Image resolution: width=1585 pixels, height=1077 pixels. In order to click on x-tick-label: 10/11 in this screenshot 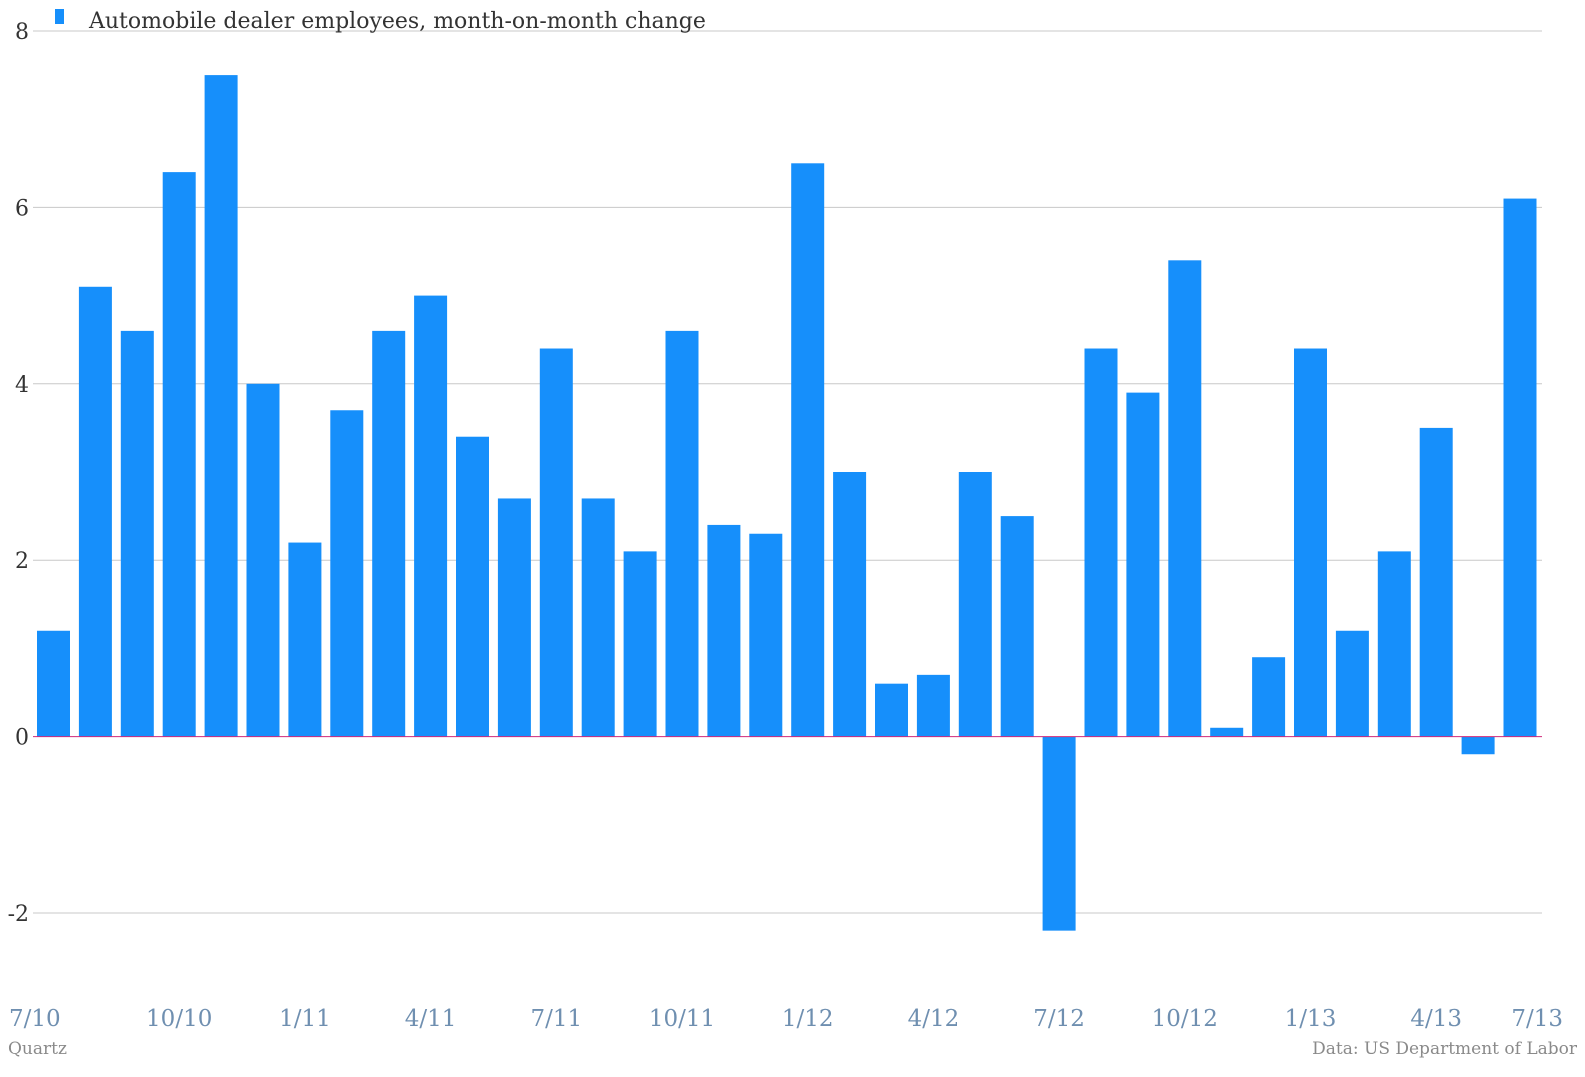, I will do `click(682, 1019)`.